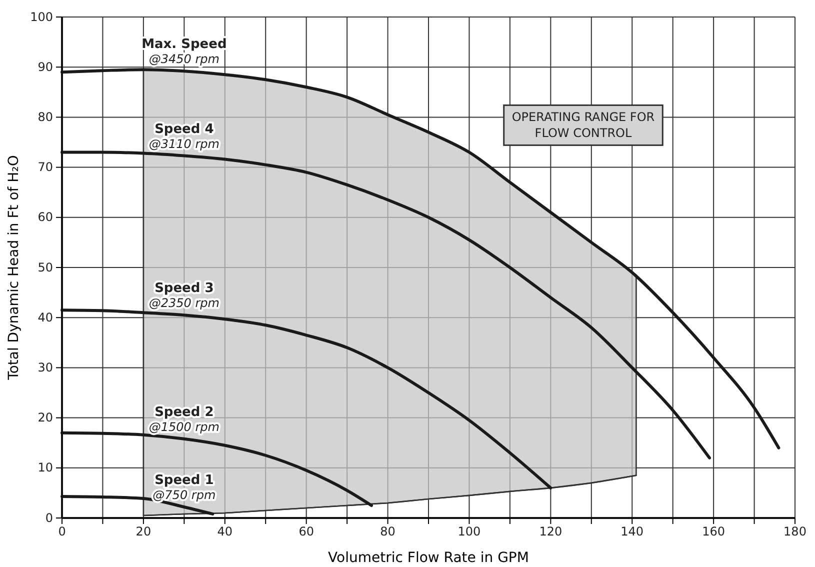  I want to click on y-tick-label: 90, so click(45, 67).